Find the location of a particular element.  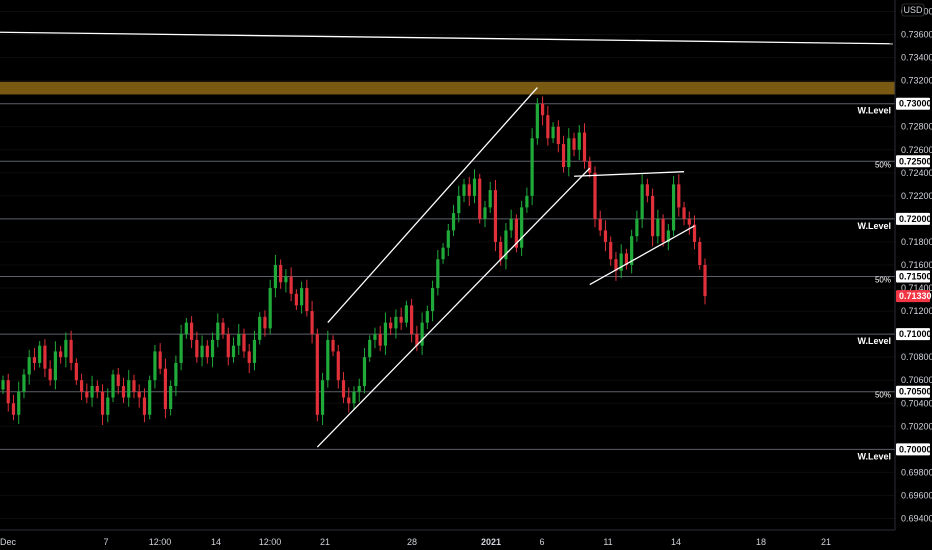

price-tick-label: 0.70400 is located at coordinates (916, 403).